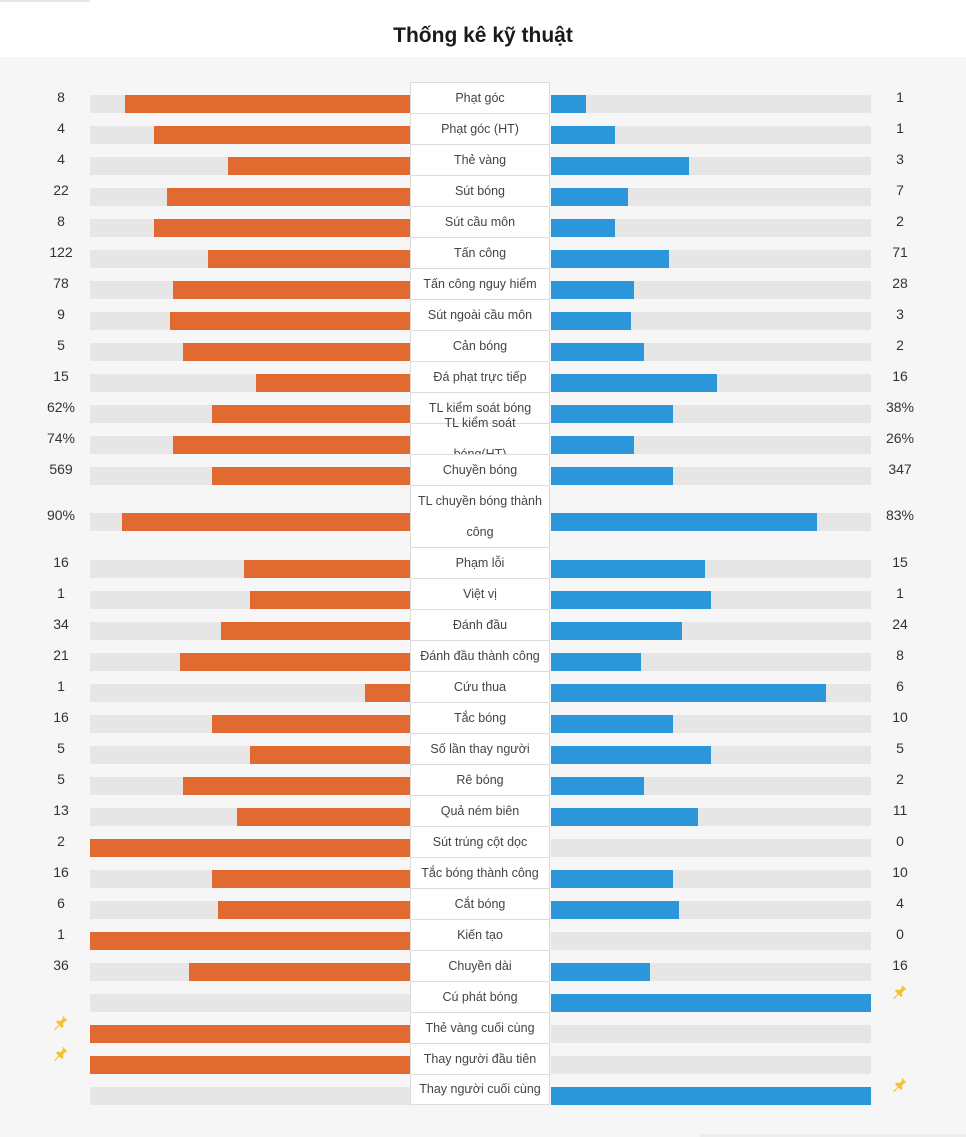  I want to click on stat-row: Thay người đầu tiên, so click(483, 1058).